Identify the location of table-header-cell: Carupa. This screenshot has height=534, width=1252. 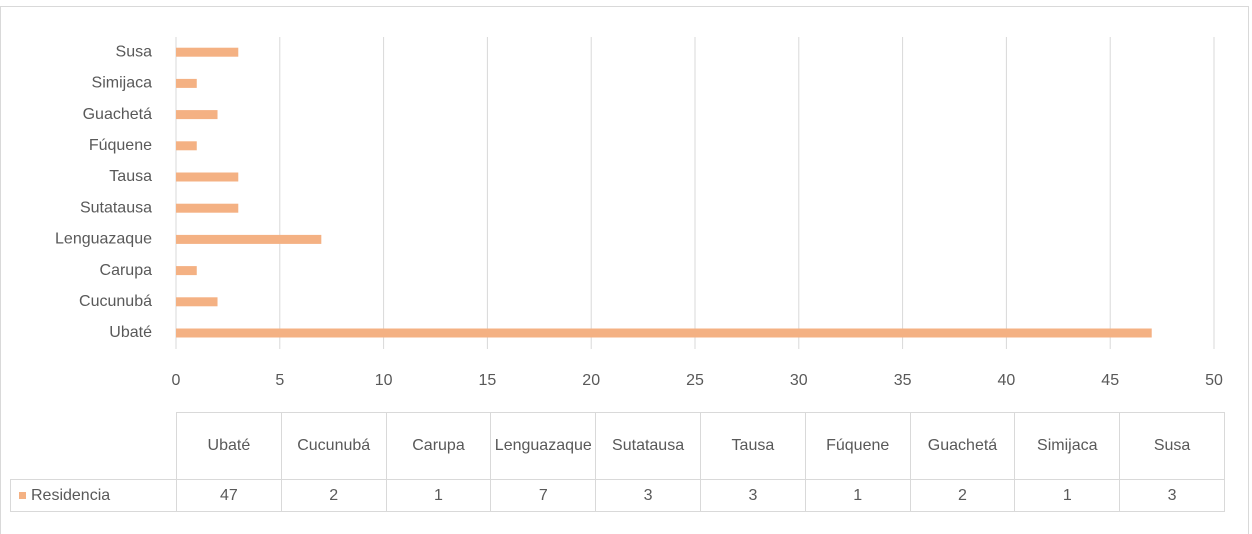
(438, 446).